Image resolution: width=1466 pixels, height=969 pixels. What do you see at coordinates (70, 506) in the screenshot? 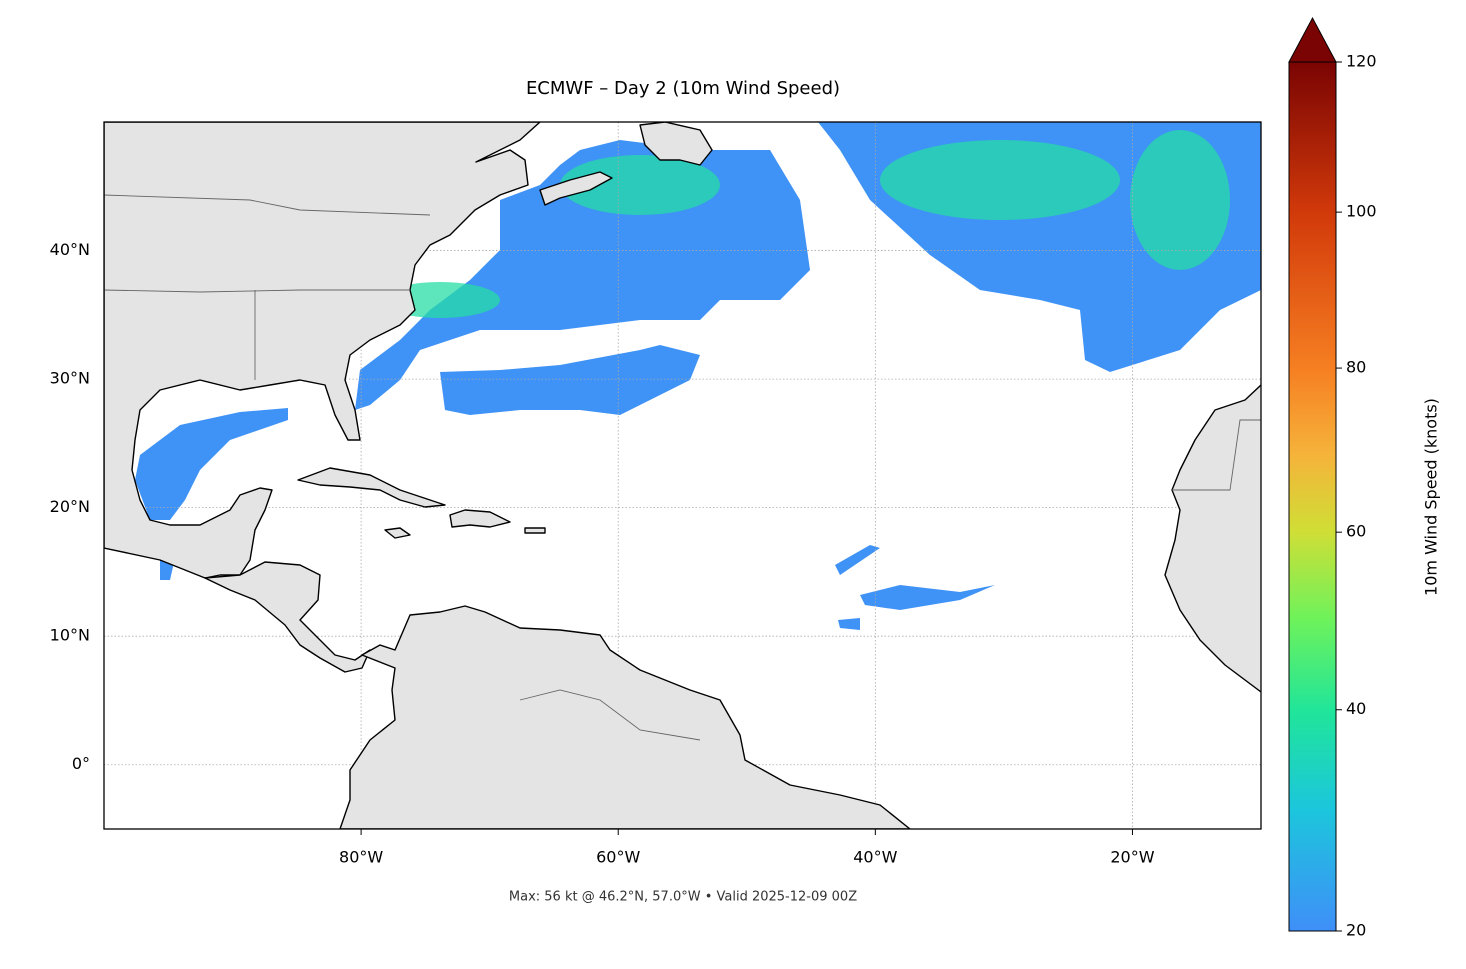
I see `y-tick-label: 20°N` at bounding box center [70, 506].